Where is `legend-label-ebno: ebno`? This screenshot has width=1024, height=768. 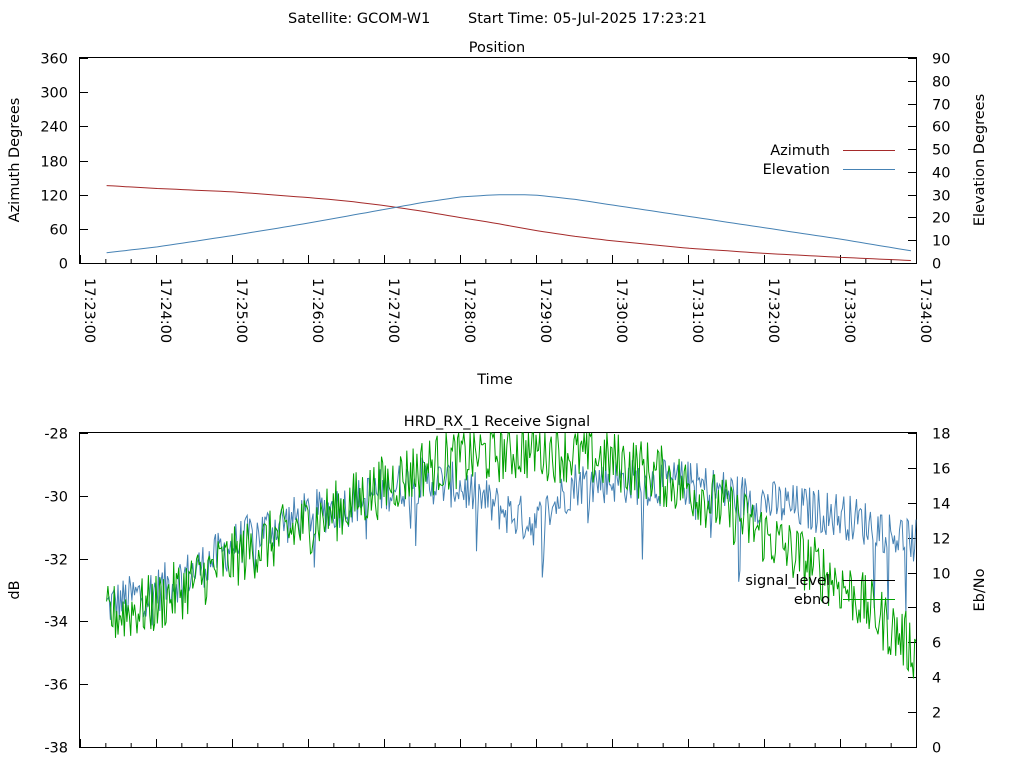 legend-label-ebno: ebno is located at coordinates (812, 600).